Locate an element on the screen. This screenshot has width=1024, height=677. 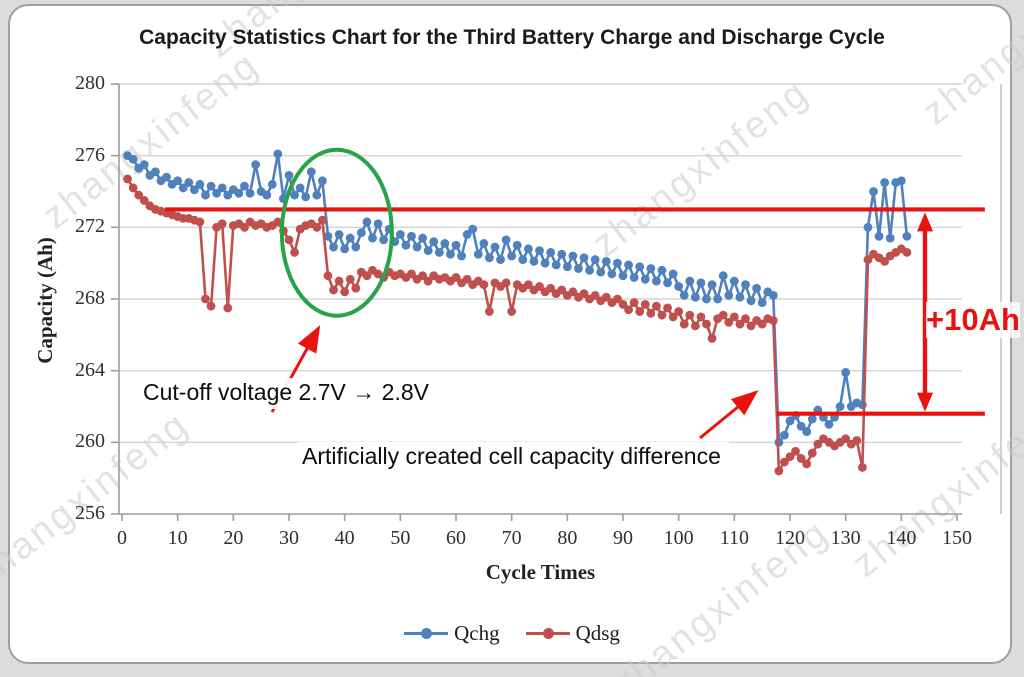
y-axis-tick-label: 280 is located at coordinates (90, 83).